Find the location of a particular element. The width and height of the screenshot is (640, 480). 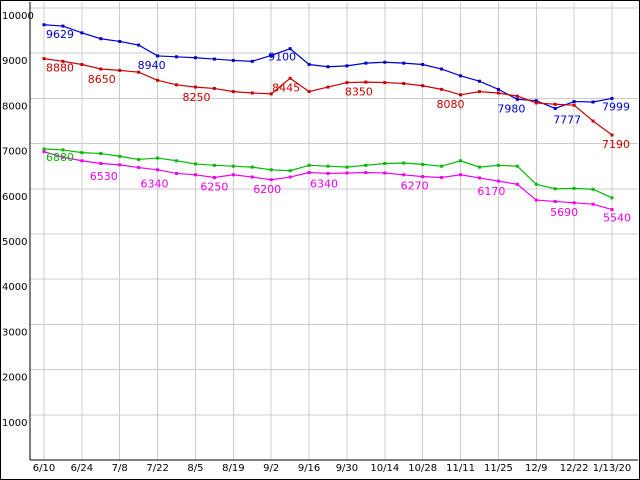

x-tick-label: 8/19 is located at coordinates (233, 468).